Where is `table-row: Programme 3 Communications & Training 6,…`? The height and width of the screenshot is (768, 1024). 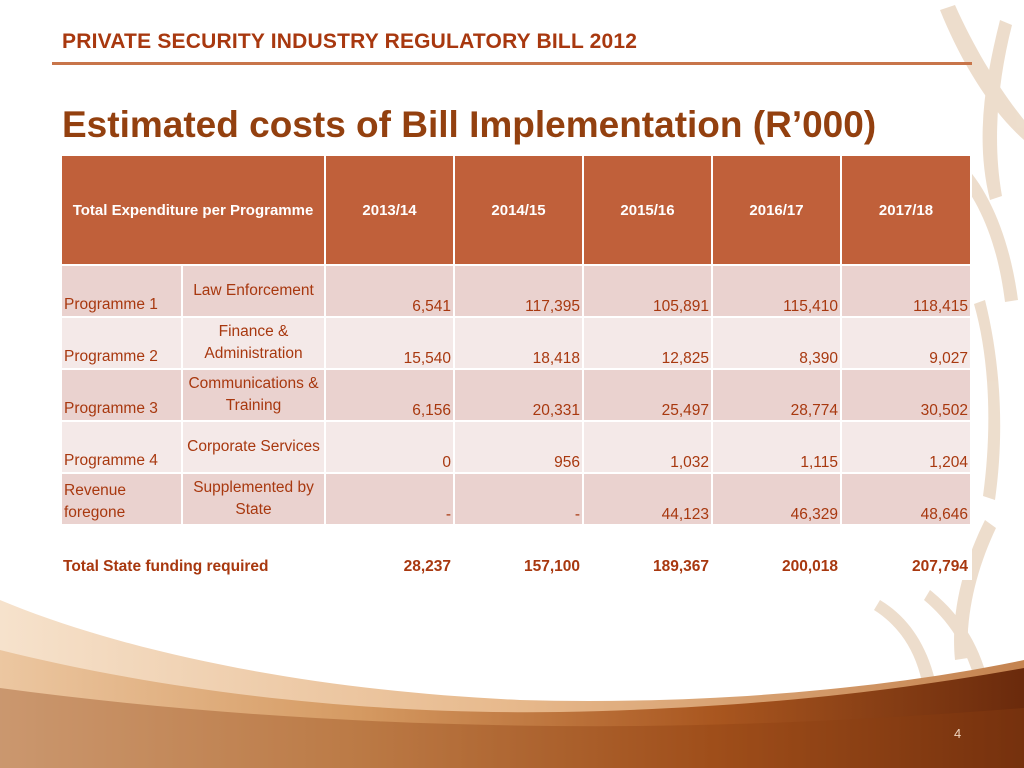
table-row: Programme 3 Communications & Training 6,… is located at coordinates (516, 395).